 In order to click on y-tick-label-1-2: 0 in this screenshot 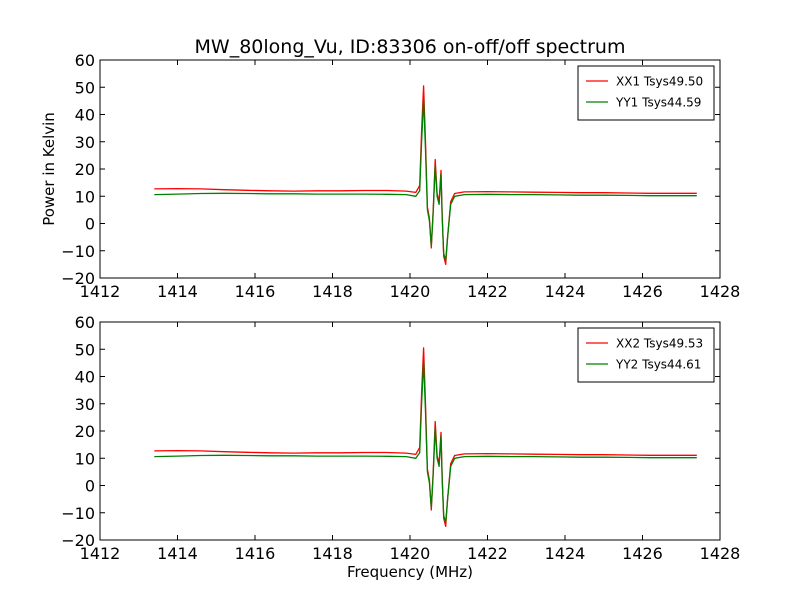, I will do `click(90, 224)`.